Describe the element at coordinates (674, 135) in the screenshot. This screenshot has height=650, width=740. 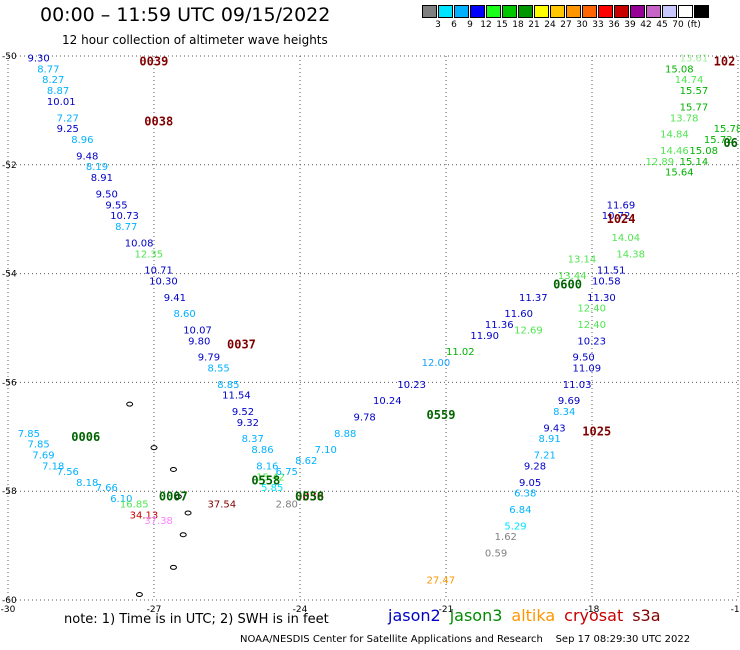
I see `wave-height-label: 14.84` at that location.